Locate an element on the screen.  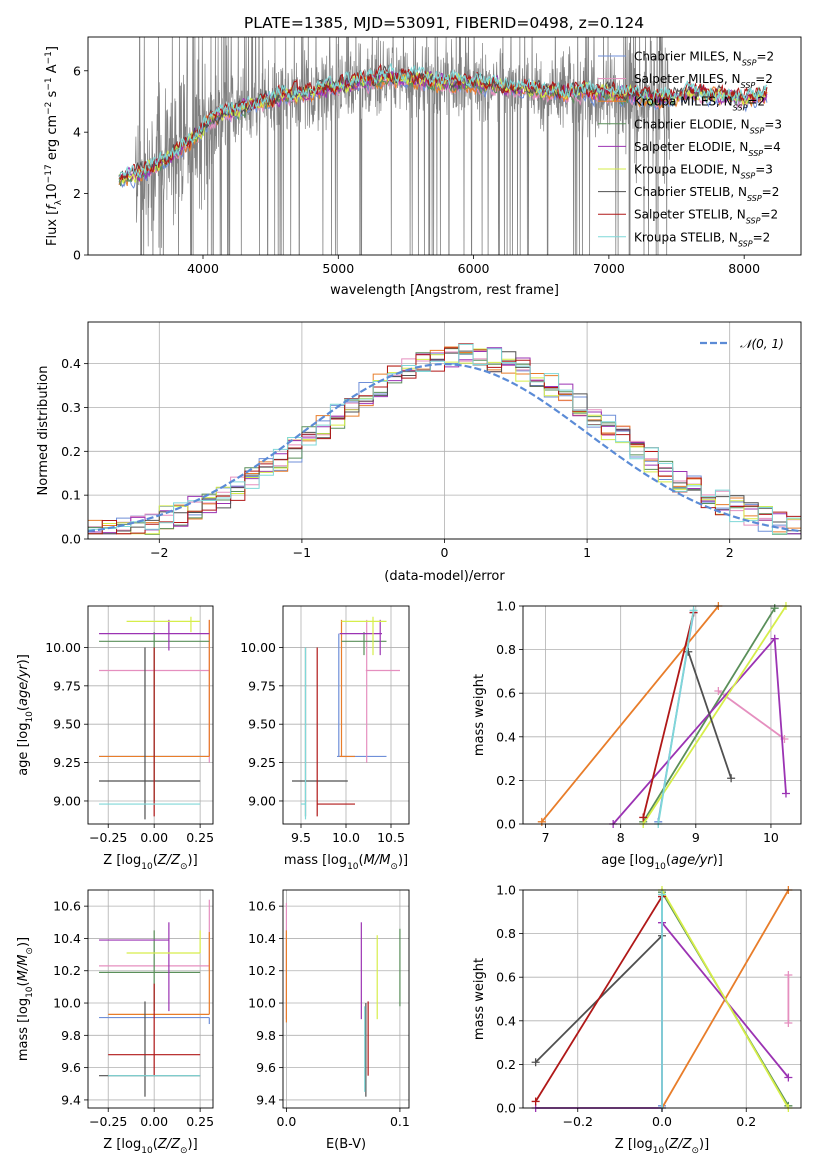
x-tick-label: 8000 is located at coordinates (744, 268).